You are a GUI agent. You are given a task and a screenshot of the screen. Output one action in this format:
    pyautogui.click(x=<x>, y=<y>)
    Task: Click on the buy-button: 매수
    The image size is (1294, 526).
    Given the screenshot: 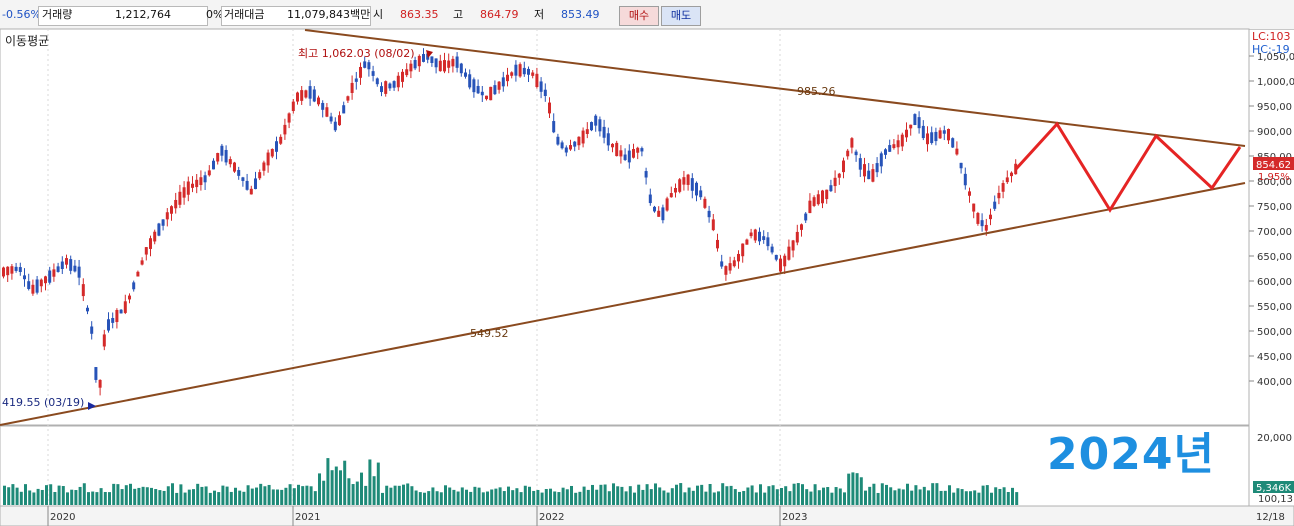 What is the action you would take?
    pyautogui.click(x=639, y=16)
    